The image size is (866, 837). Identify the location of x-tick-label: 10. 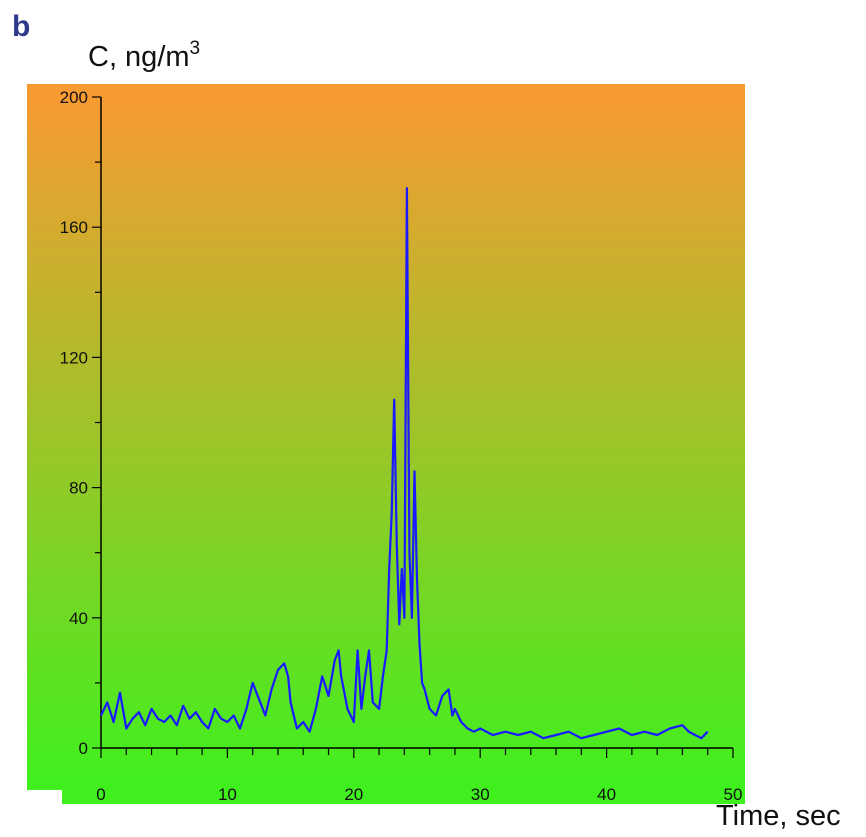
(227, 794).